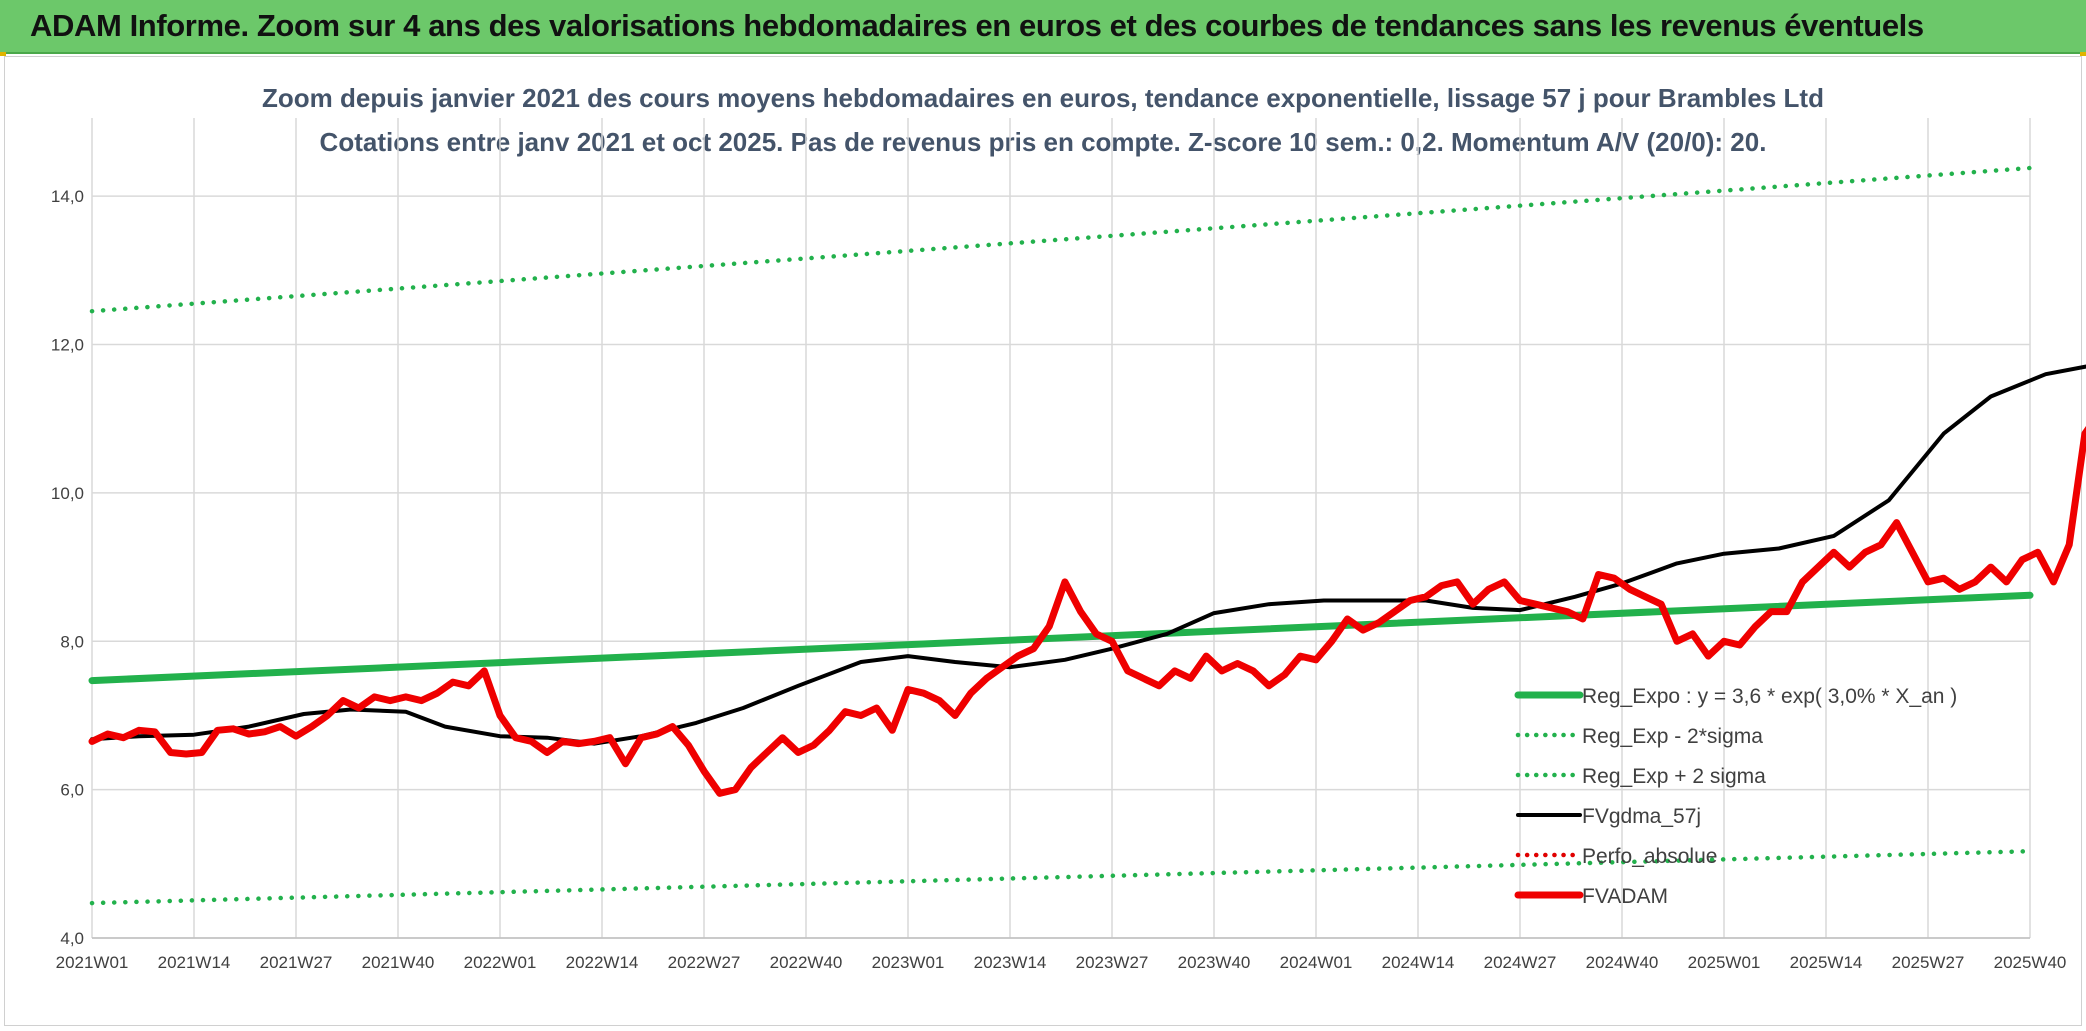 The width and height of the screenshot is (2086, 1031). I want to click on x-tick-label: 2023W01, so click(908, 962).